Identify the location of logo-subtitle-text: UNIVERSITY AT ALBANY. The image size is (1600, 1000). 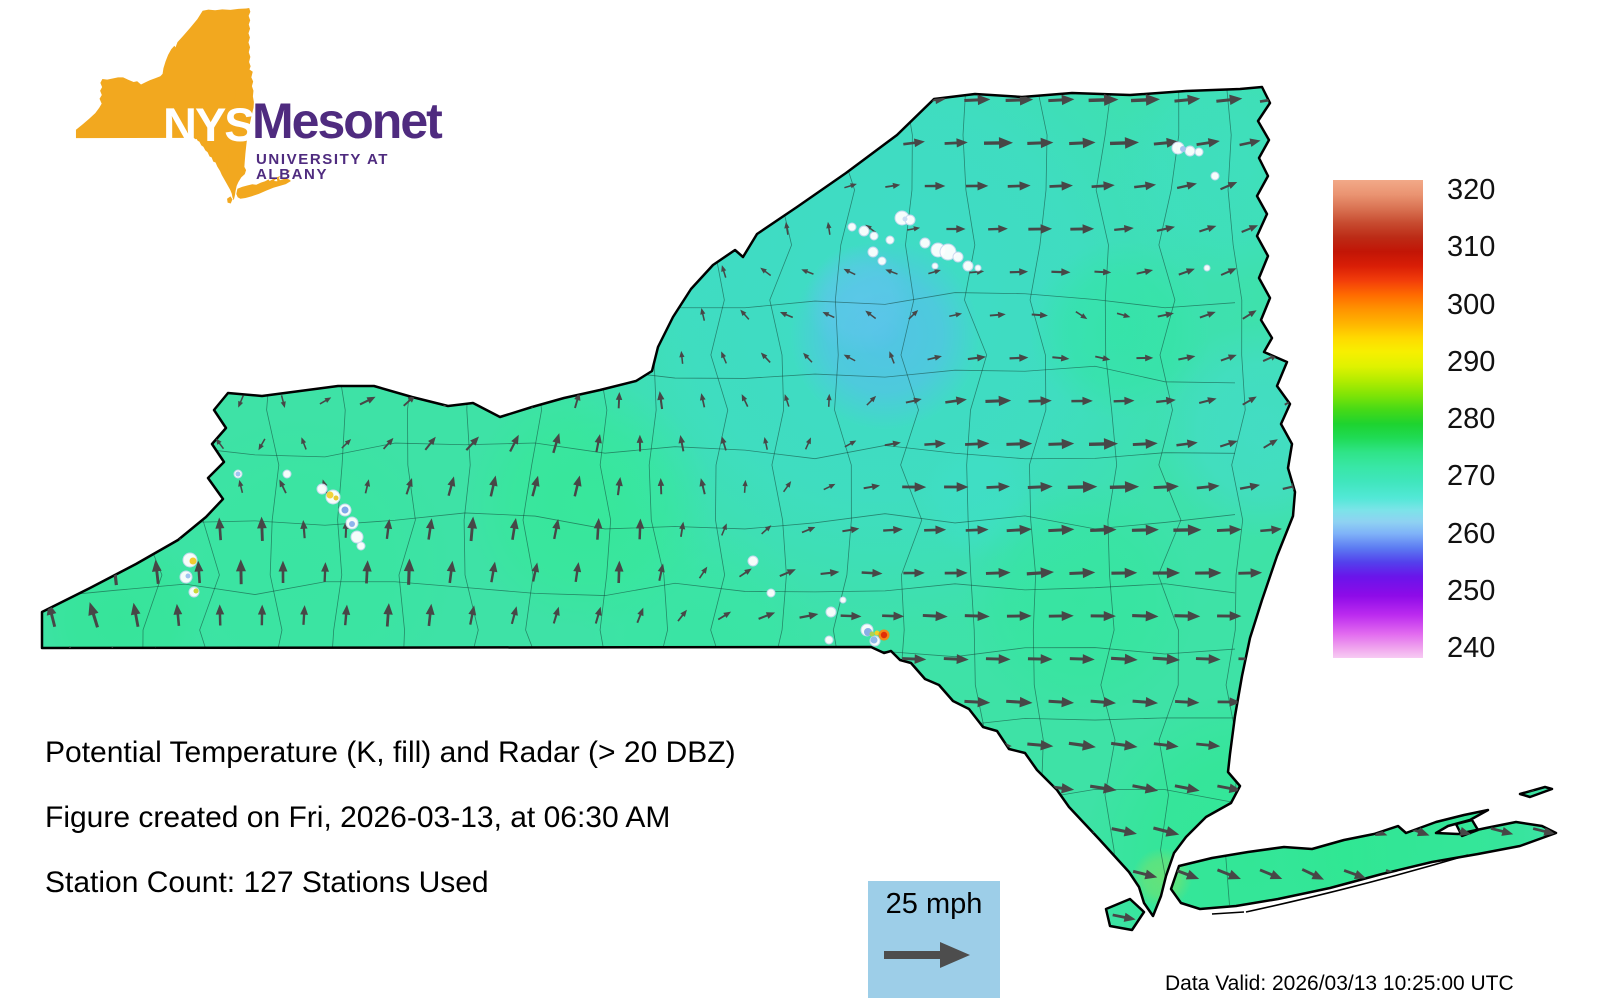
(323, 167).